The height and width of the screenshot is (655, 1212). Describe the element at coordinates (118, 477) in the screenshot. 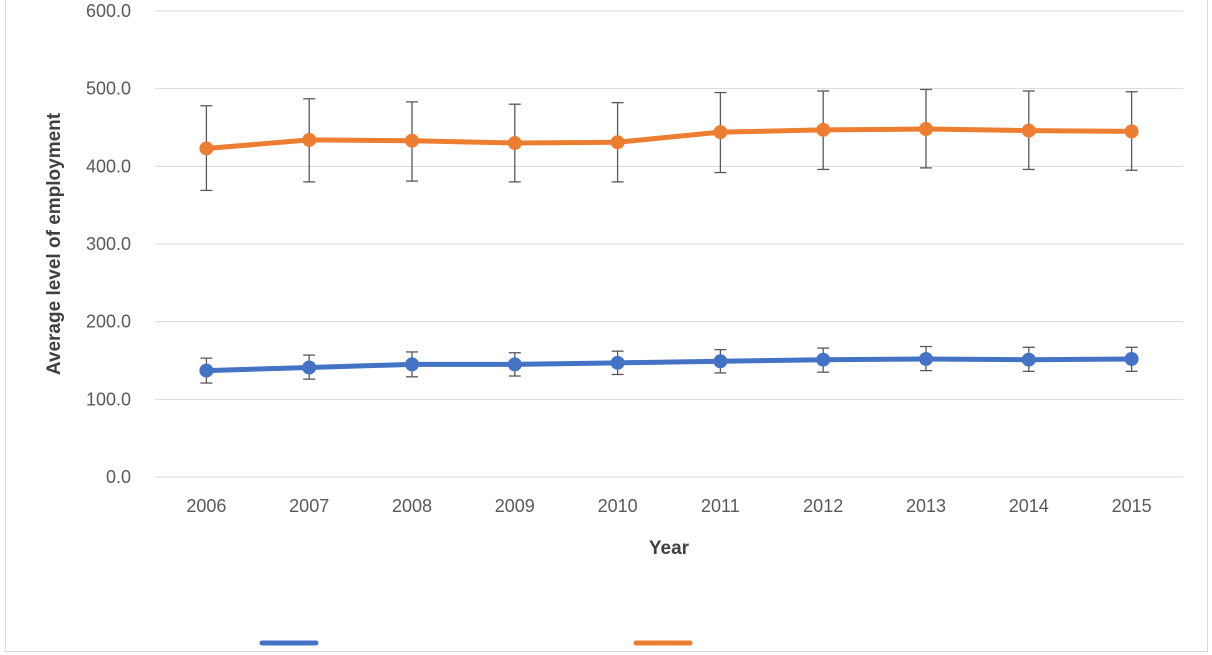

I see `y-tick-label: 0.0` at that location.